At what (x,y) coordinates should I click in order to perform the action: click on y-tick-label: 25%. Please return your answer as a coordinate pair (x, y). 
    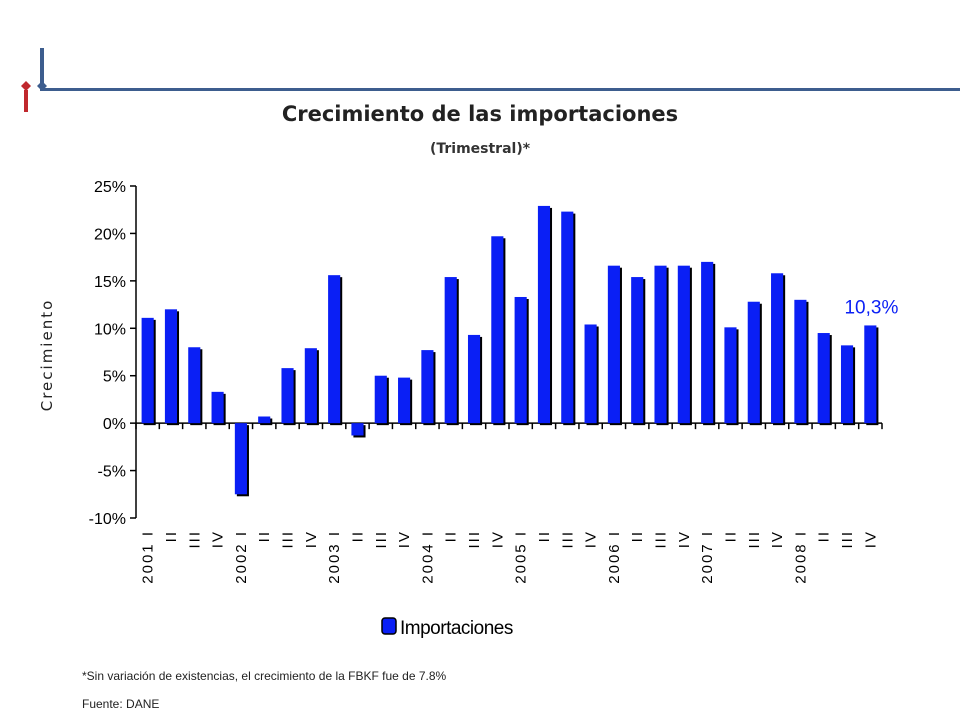
    Looking at the image, I should click on (110, 187).